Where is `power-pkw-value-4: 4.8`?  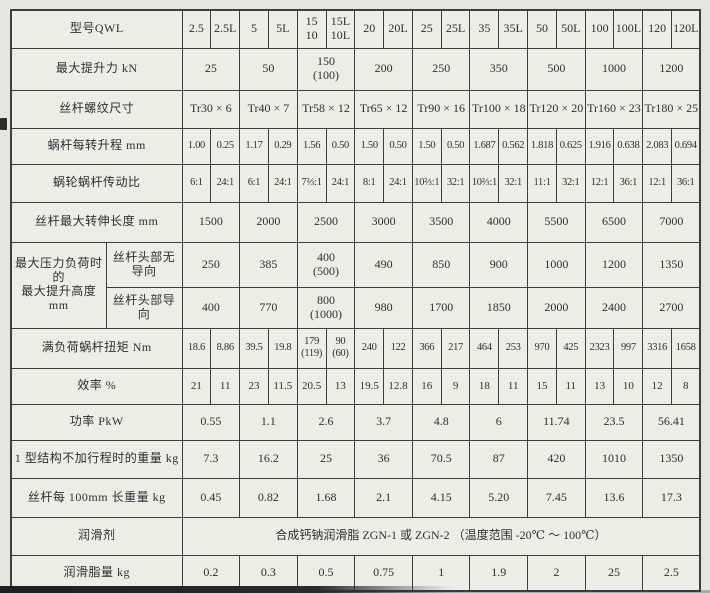 power-pkw-value-4: 4.8 is located at coordinates (441, 422).